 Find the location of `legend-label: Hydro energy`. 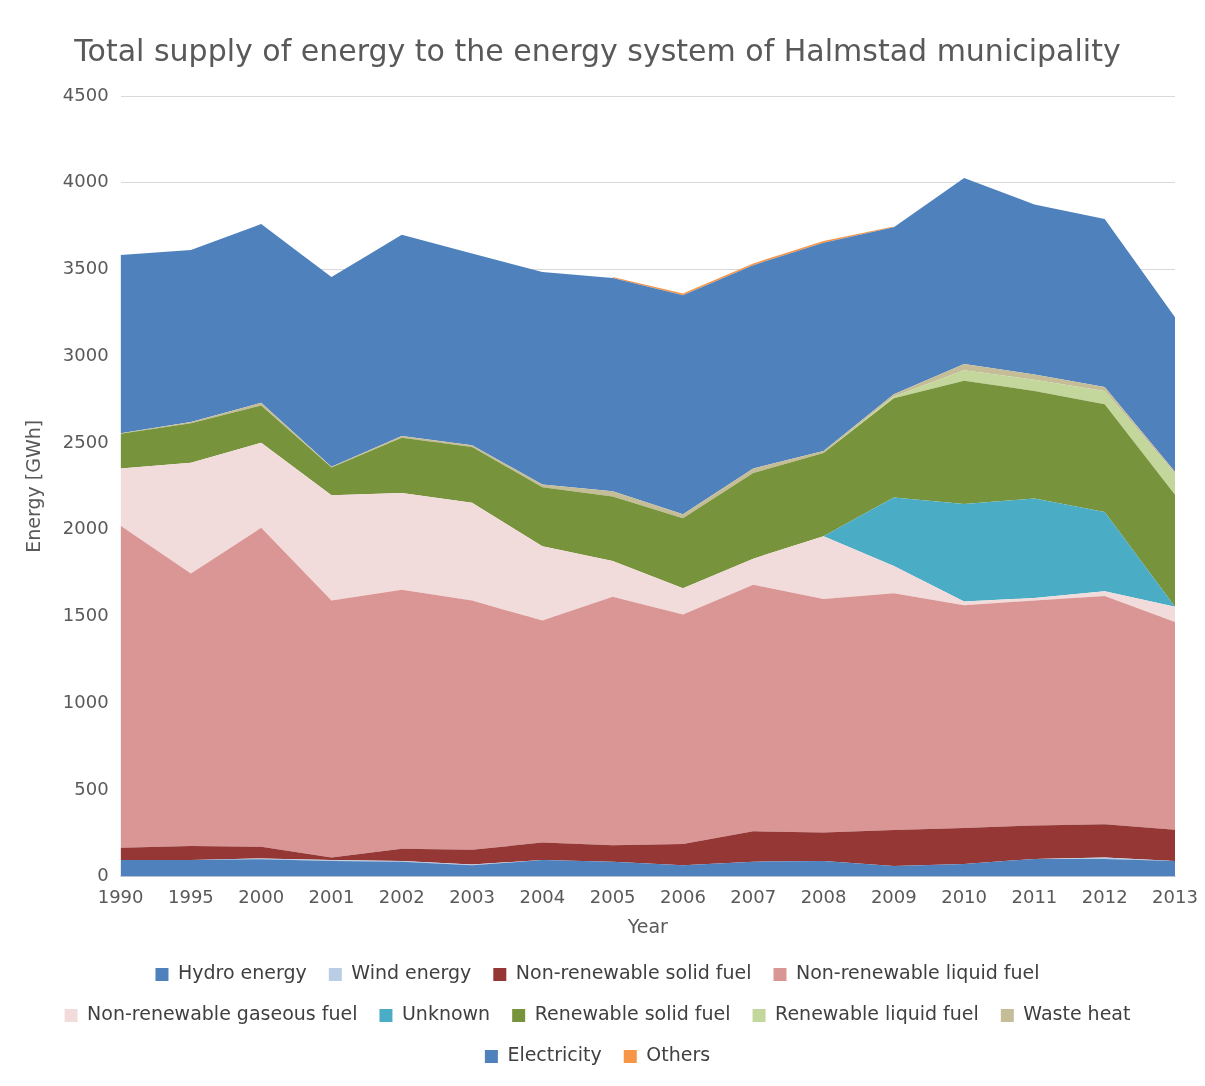

legend-label: Hydro energy is located at coordinates (242, 972).